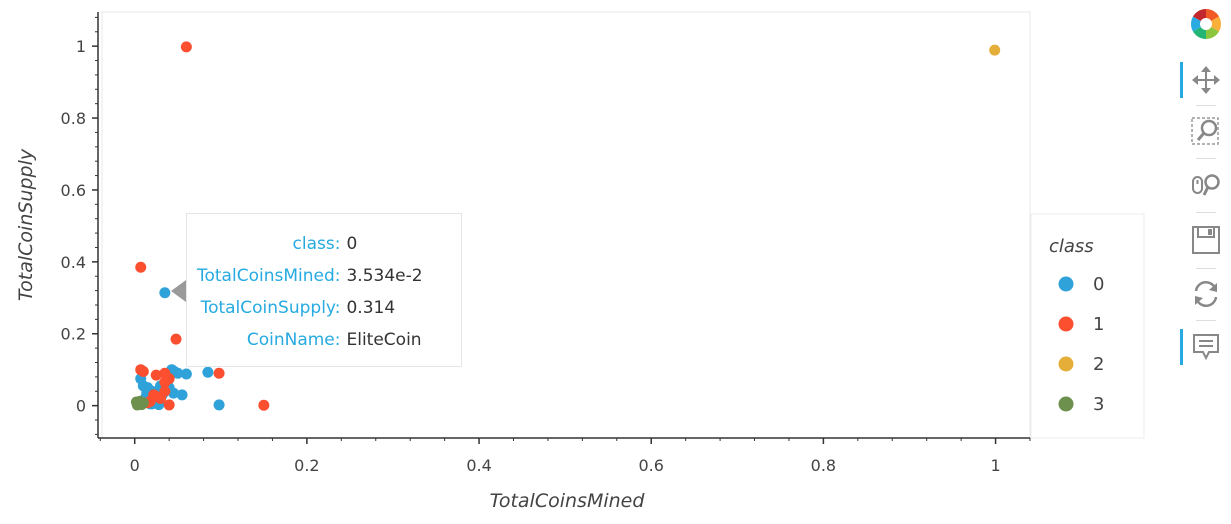 The height and width of the screenshot is (524, 1231). Describe the element at coordinates (384, 340) in the screenshot. I see `tooltip-value: EliteCoin` at that location.